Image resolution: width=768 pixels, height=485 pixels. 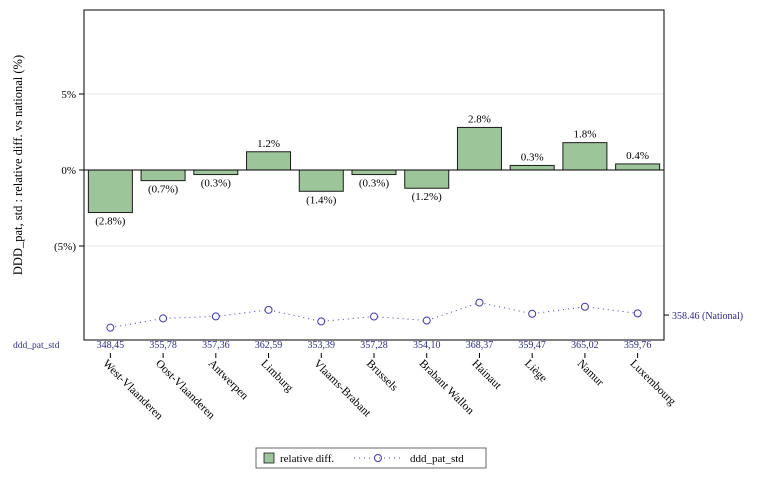 I want to click on bar-data-label: 2.8%, so click(x=479, y=119).